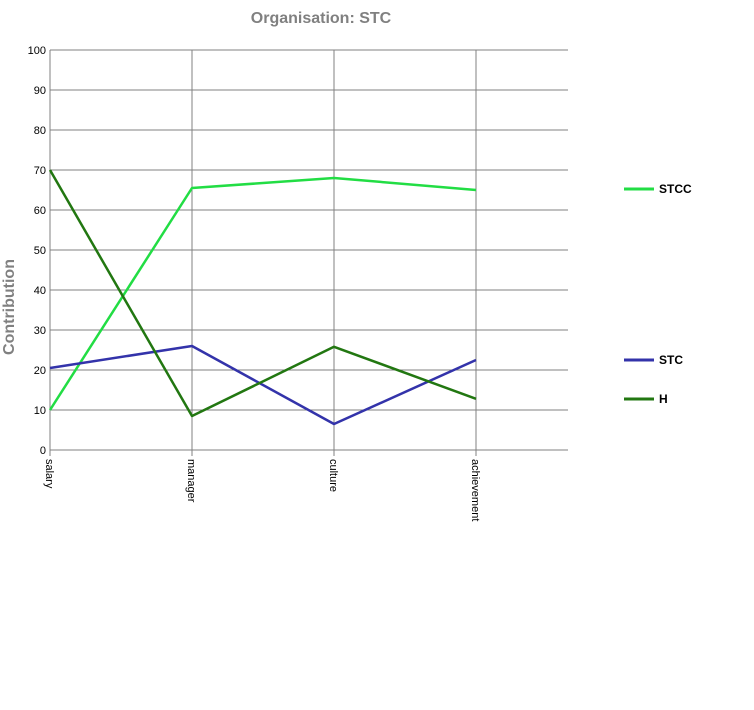 Image resolution: width=754 pixels, height=710 pixels. What do you see at coordinates (40, 171) in the screenshot?
I see `y-tick-label-70: 70` at bounding box center [40, 171].